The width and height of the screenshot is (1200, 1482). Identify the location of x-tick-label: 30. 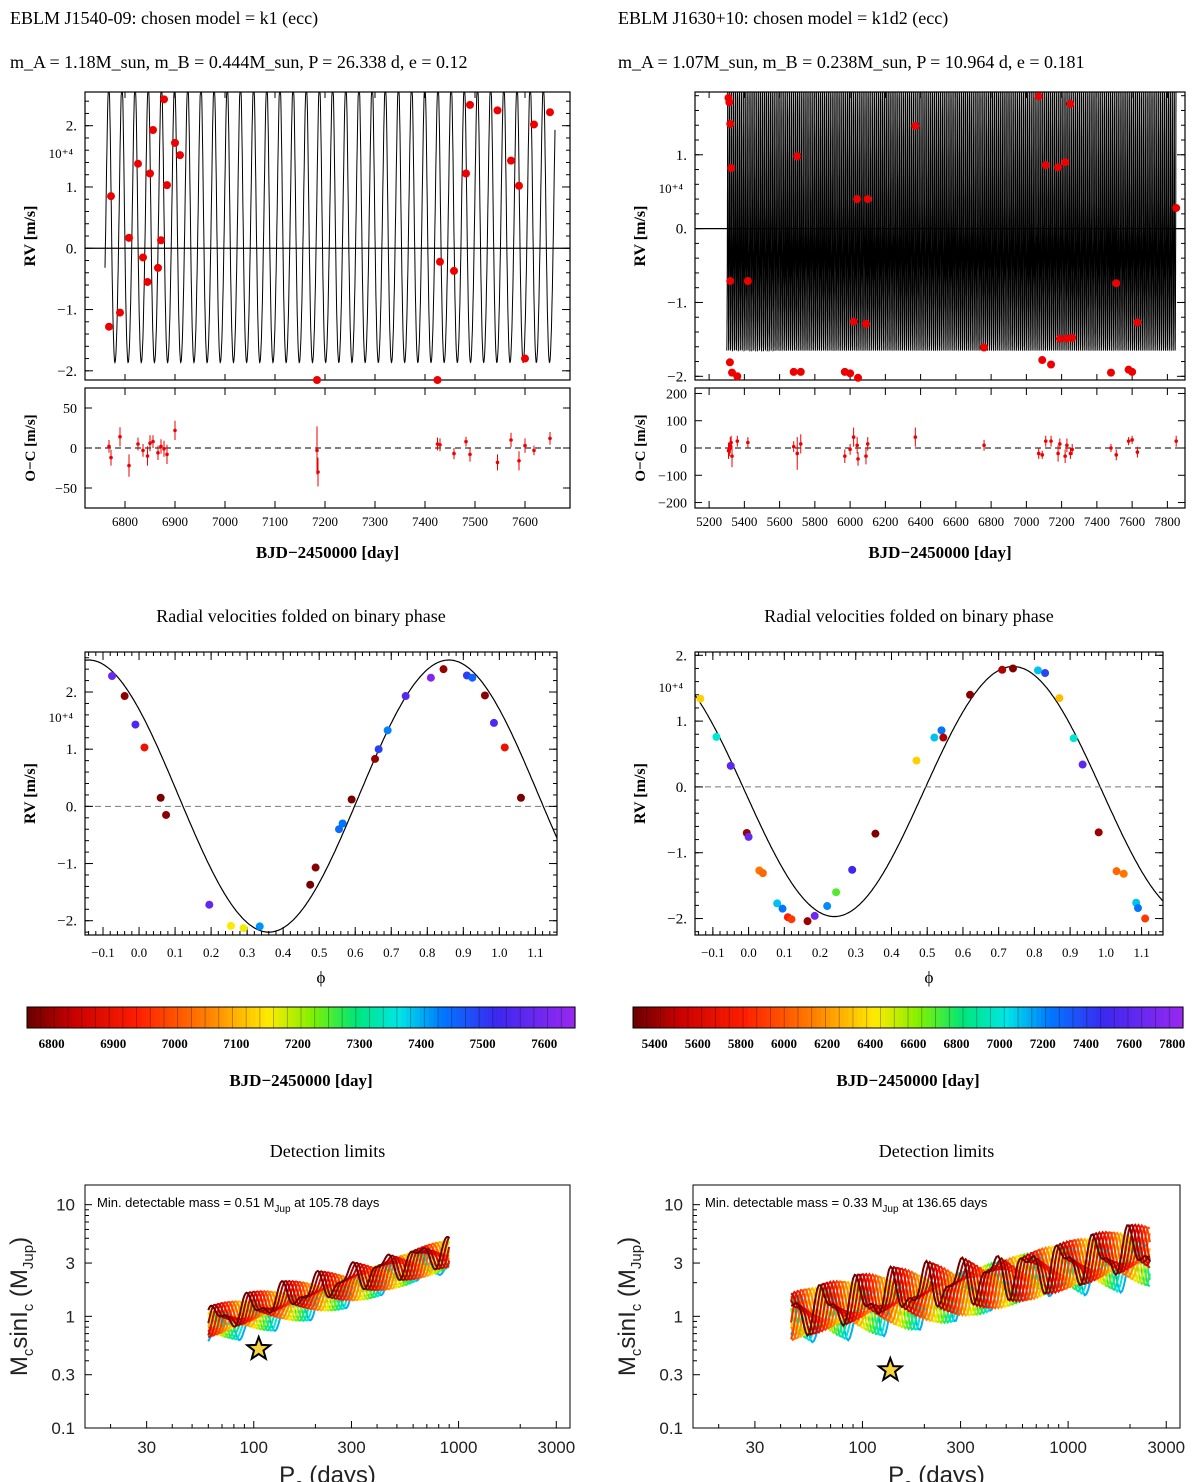
(146, 1447).